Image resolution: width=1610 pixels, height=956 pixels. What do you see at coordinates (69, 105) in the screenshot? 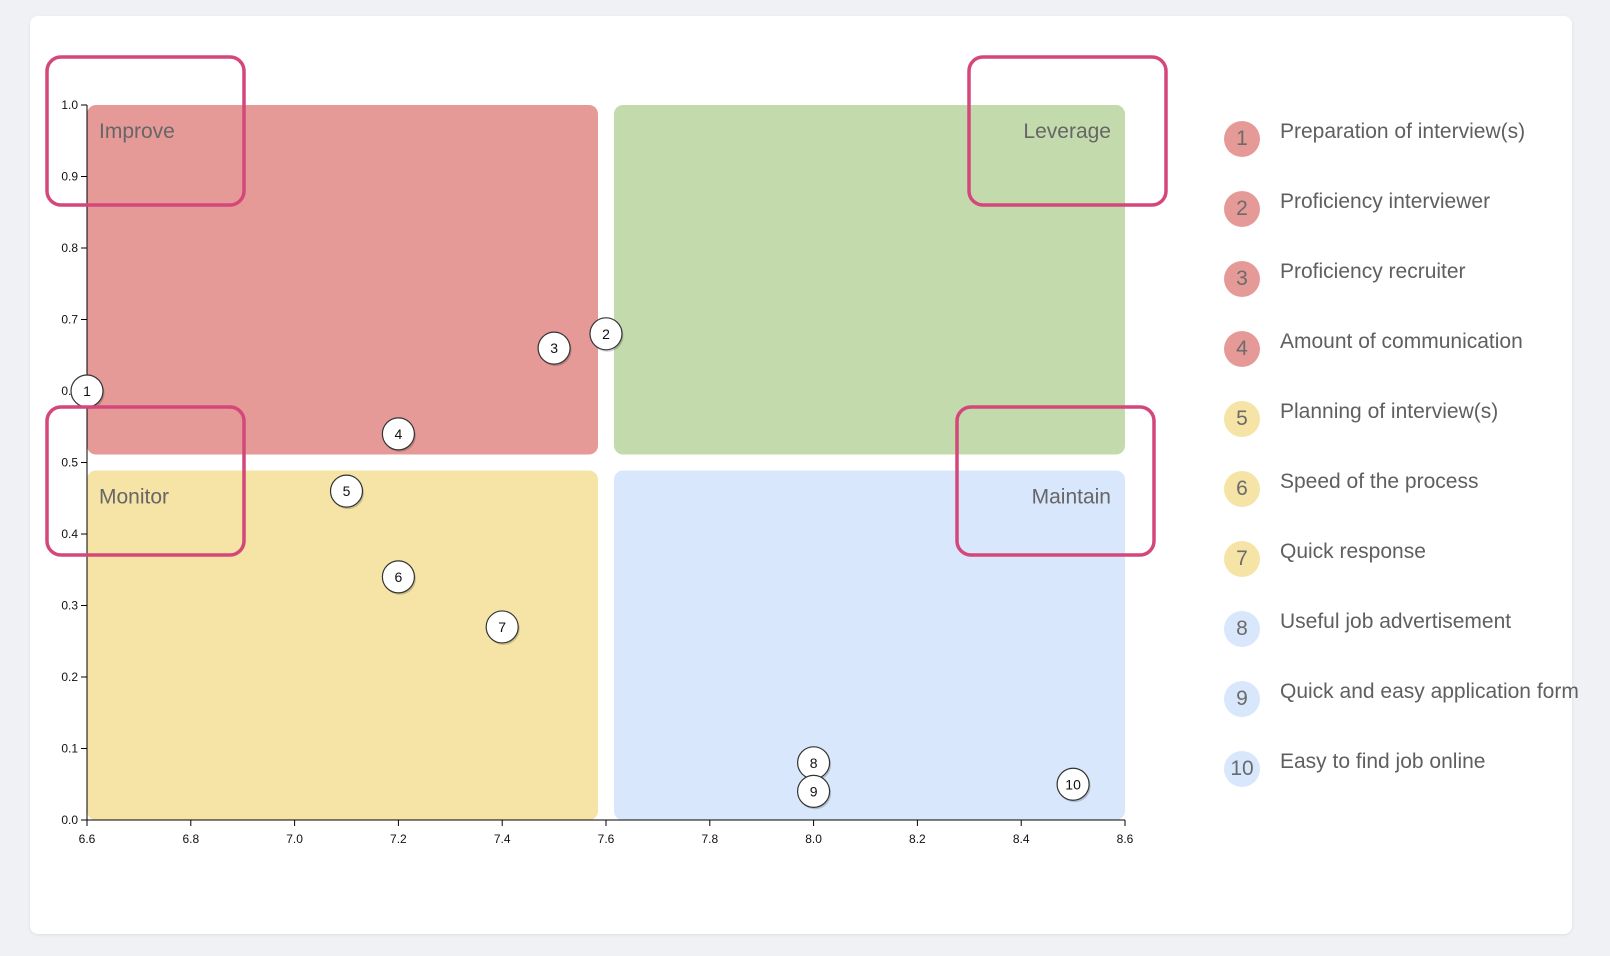
I see `y-tick-label: 1.0` at bounding box center [69, 105].